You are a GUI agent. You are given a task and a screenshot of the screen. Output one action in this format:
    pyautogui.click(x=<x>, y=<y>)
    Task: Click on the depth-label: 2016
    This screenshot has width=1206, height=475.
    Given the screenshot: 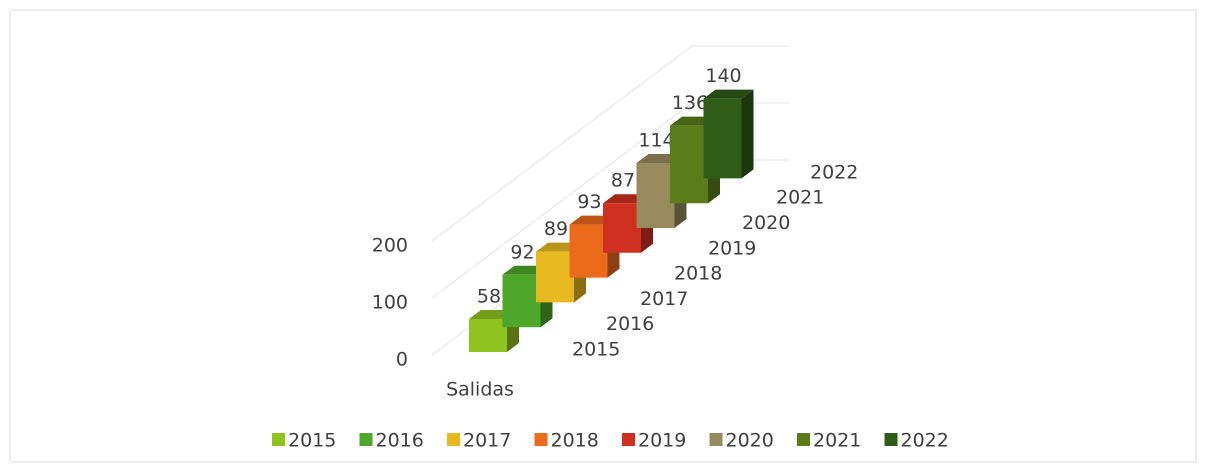 What is the action you would take?
    pyautogui.click(x=630, y=324)
    